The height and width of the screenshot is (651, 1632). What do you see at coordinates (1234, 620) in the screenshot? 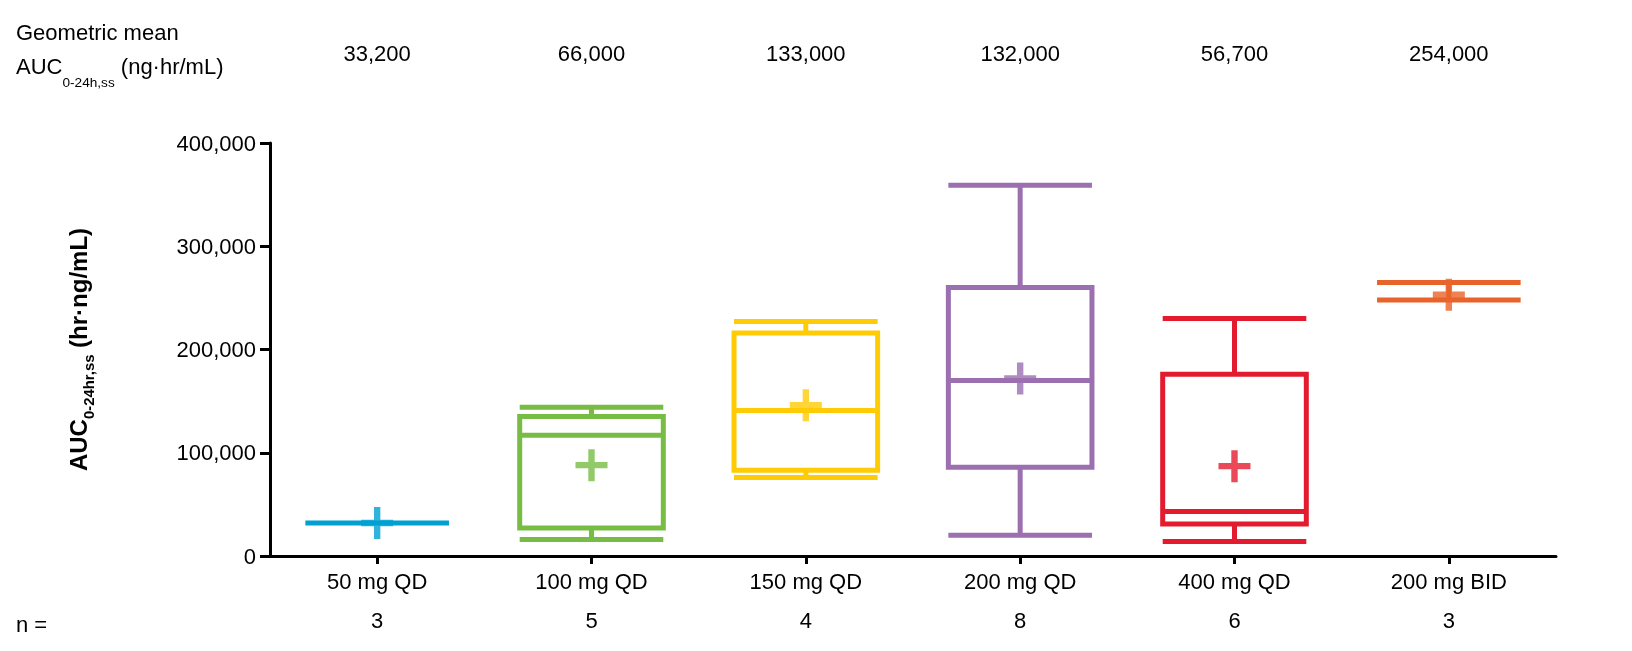
I see `text: 6` at bounding box center [1234, 620].